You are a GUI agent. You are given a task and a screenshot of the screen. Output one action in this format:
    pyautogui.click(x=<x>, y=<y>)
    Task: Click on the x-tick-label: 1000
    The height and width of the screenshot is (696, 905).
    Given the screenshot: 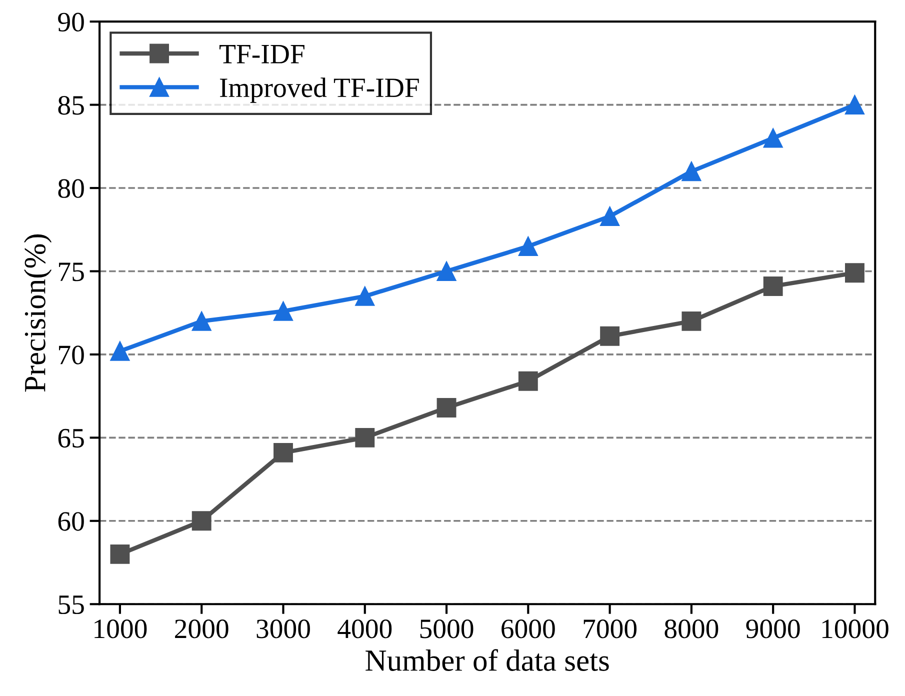 What is the action you would take?
    pyautogui.click(x=120, y=629)
    